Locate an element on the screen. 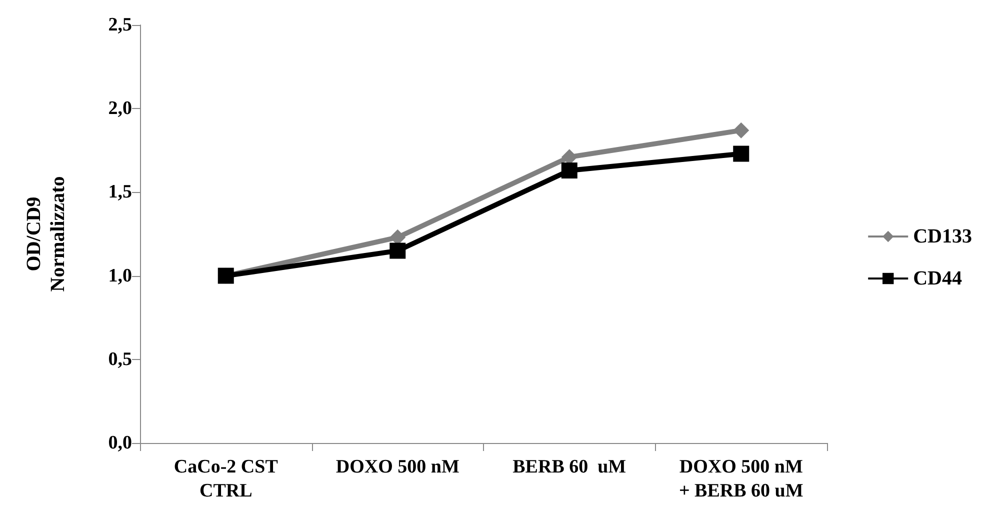  x-tick-label: DOXO 500 nM is located at coordinates (398, 467).